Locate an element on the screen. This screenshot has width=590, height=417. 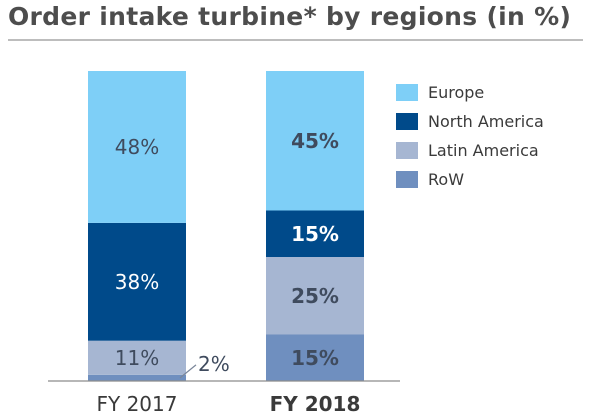
bar-fy-2018-europe is located at coordinates (315, 141).